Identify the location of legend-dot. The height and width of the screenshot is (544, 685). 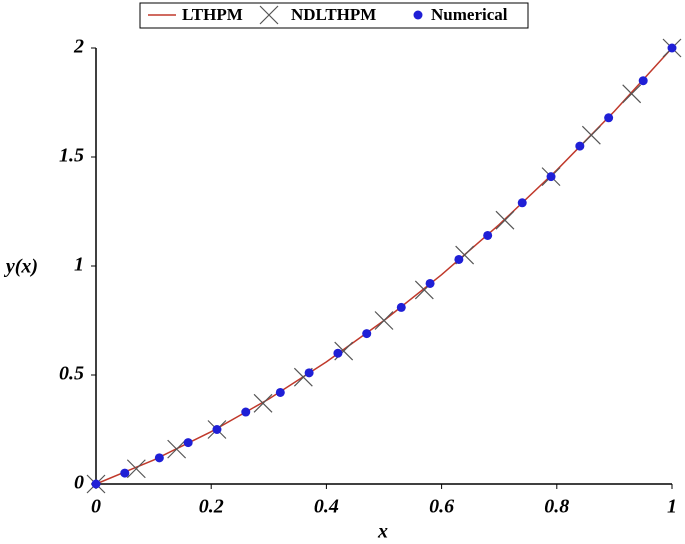
(418, 15).